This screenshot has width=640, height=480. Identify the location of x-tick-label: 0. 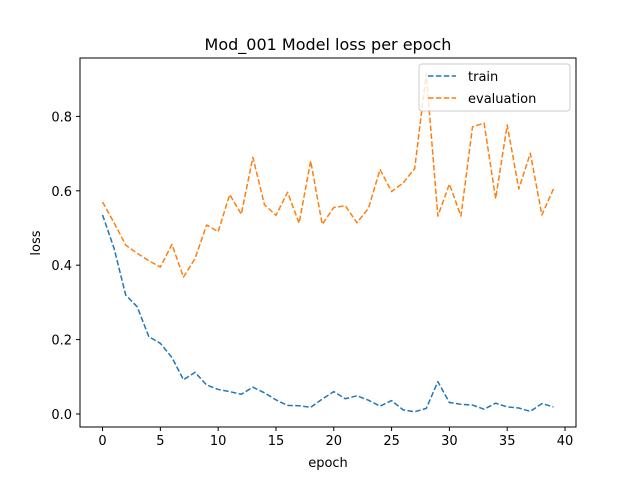
(102, 441).